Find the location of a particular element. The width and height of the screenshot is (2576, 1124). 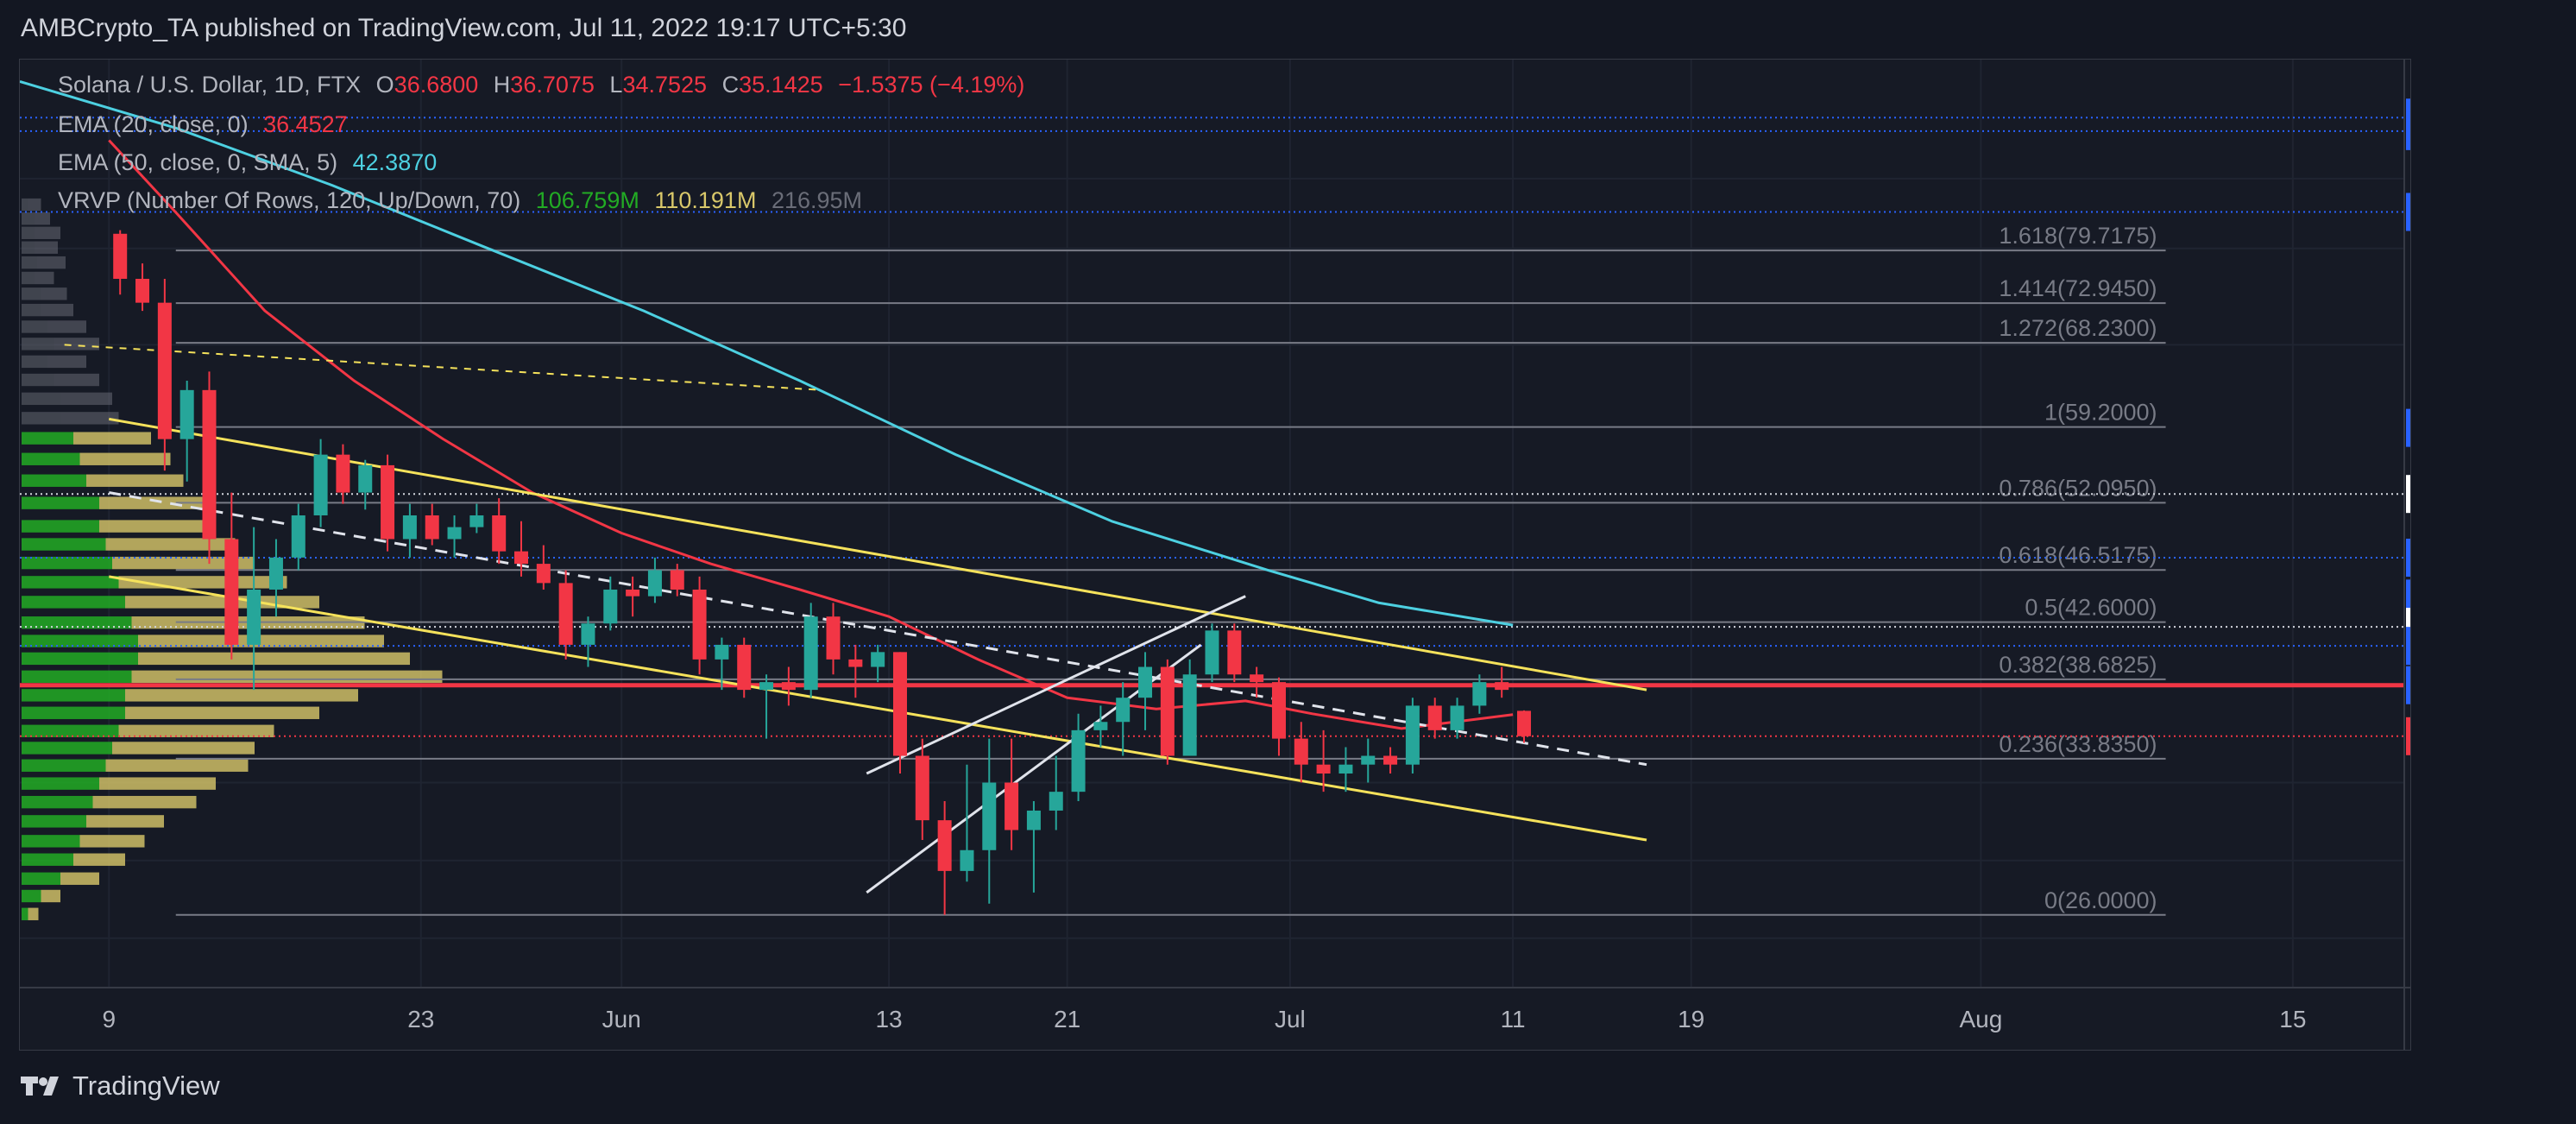

legend-close-label: C is located at coordinates (731, 85).